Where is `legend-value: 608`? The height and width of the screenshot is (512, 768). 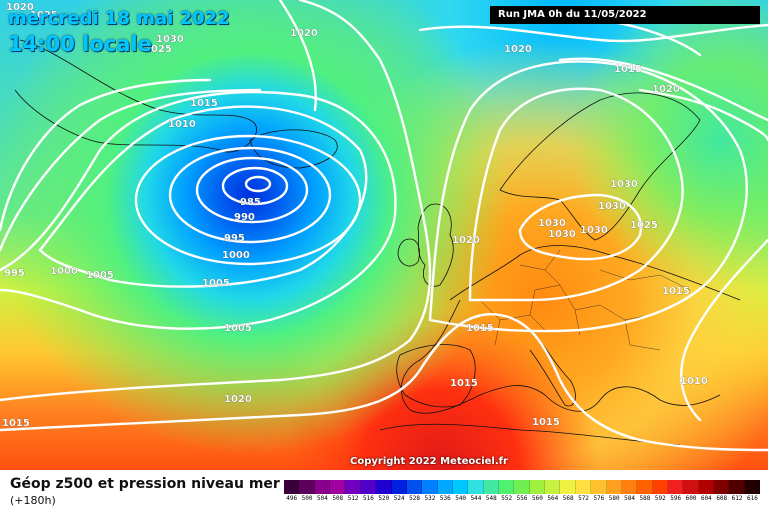 legend-value: 608 is located at coordinates (722, 498).